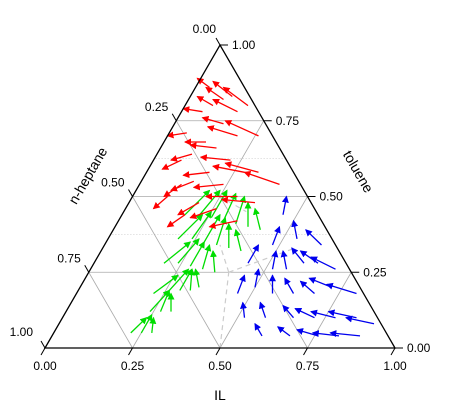 Image resolution: width=454 pixels, height=412 pixels. I want to click on left-tick-label: 0.00, so click(205, 29).